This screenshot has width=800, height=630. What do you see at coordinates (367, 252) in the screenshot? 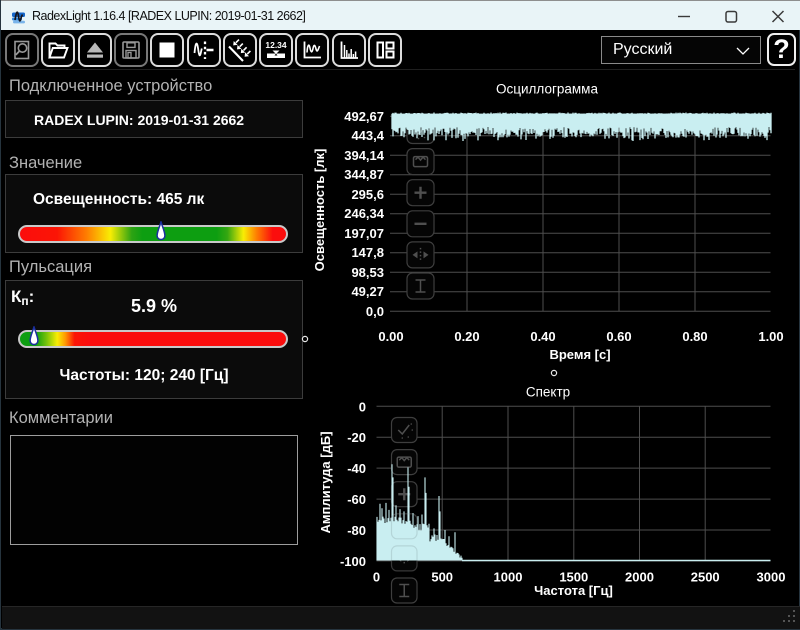
I see `svg-text: 147,8` at bounding box center [367, 252].